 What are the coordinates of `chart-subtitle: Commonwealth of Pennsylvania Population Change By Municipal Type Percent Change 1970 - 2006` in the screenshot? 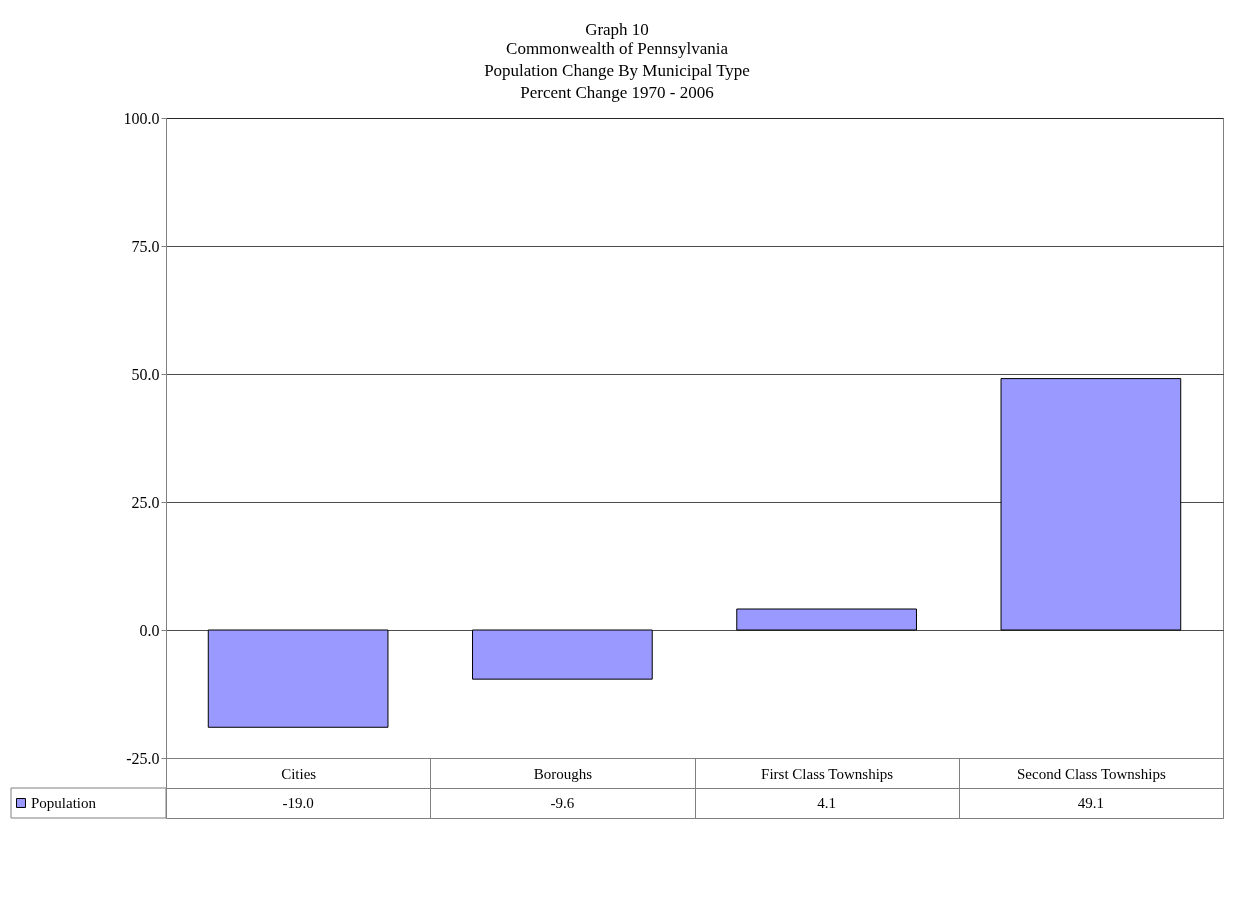 It's located at (617, 70).